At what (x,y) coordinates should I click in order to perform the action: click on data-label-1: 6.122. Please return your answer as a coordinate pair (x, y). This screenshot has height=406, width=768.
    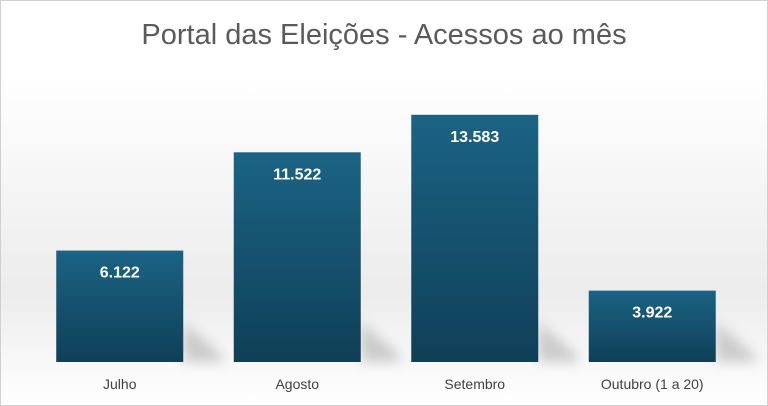
    Looking at the image, I should click on (120, 273).